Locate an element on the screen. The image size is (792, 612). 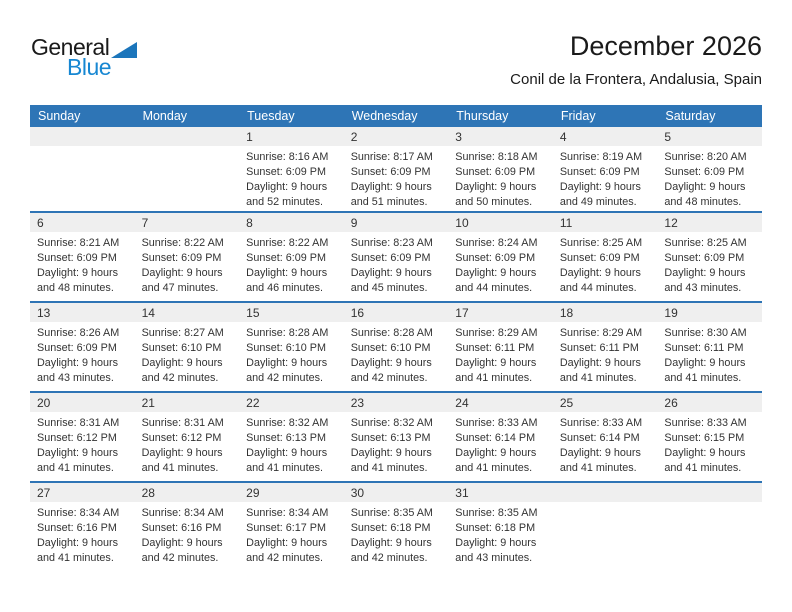
sunrise-text: Sunrise: 8:34 AM is located at coordinates (287, 513).